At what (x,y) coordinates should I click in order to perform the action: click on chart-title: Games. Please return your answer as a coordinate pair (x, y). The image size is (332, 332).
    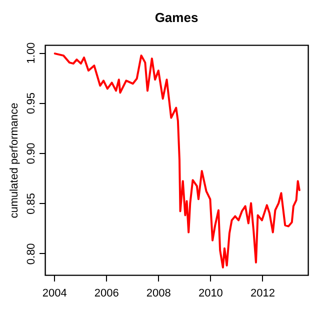
    Looking at the image, I should click on (176, 17).